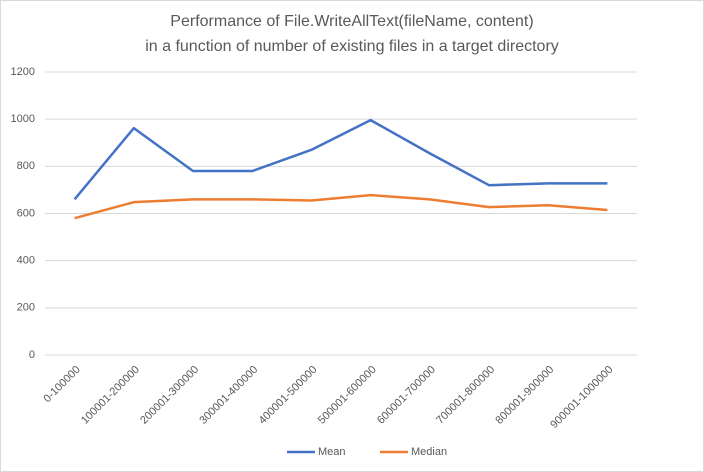  Describe the element at coordinates (23, 72) in the screenshot. I see `y-tick-label: 1200` at that location.